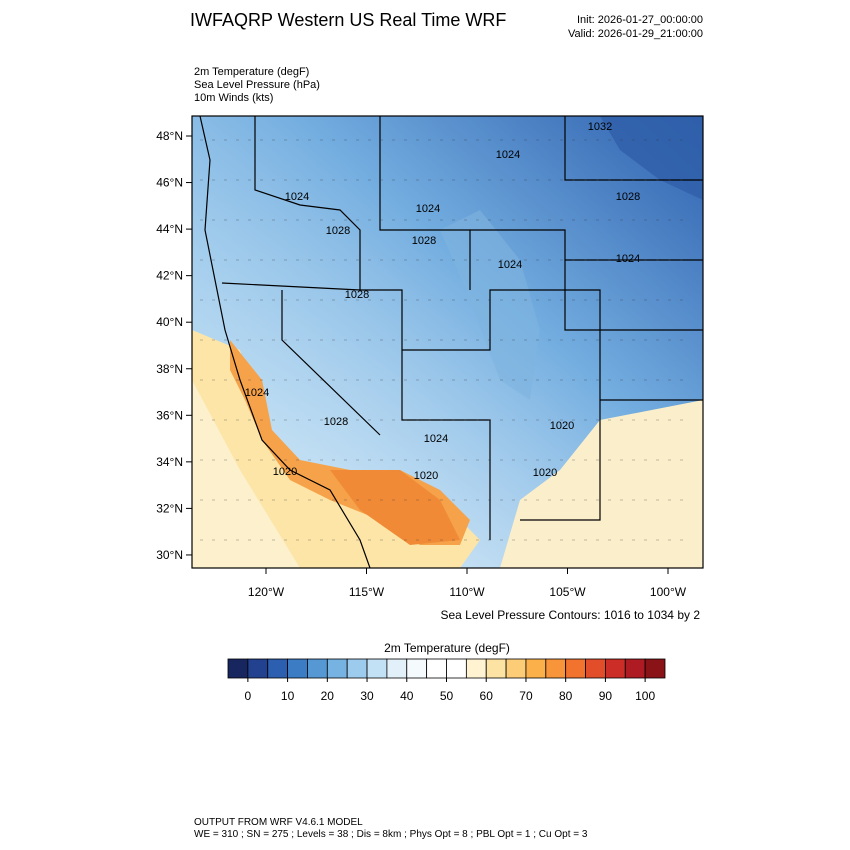 This screenshot has height=850, width=850. What do you see at coordinates (367, 592) in the screenshot?
I see `lon-label: 115°W` at bounding box center [367, 592].